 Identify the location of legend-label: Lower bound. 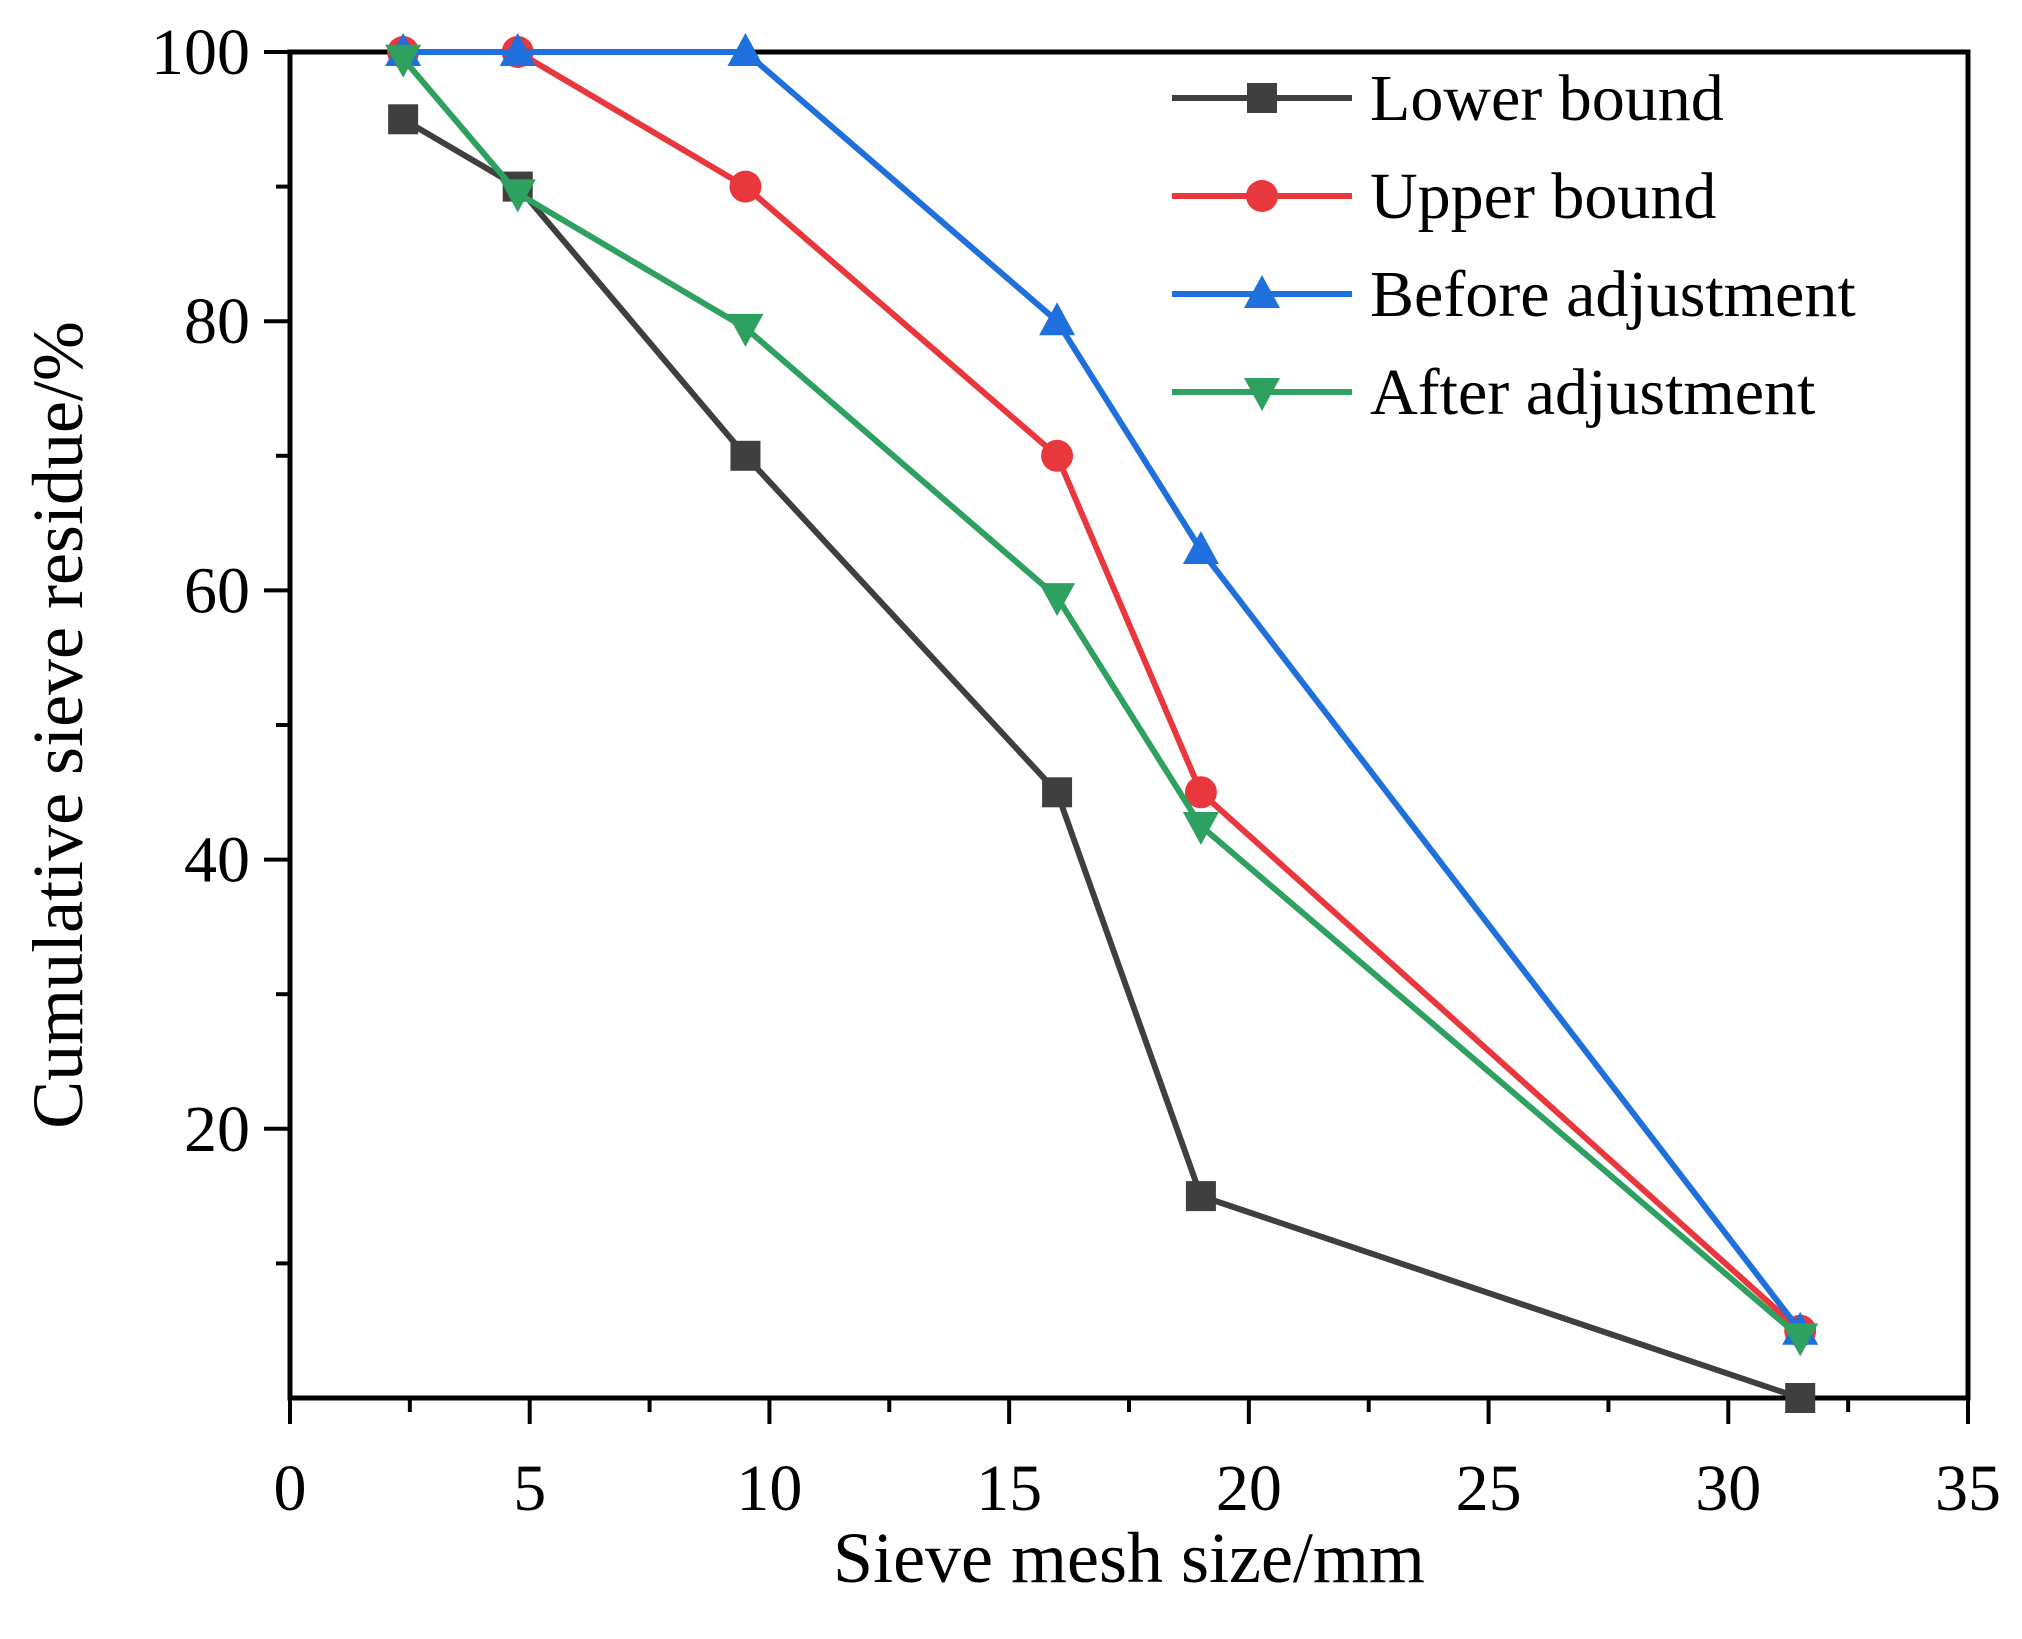
(1547, 98).